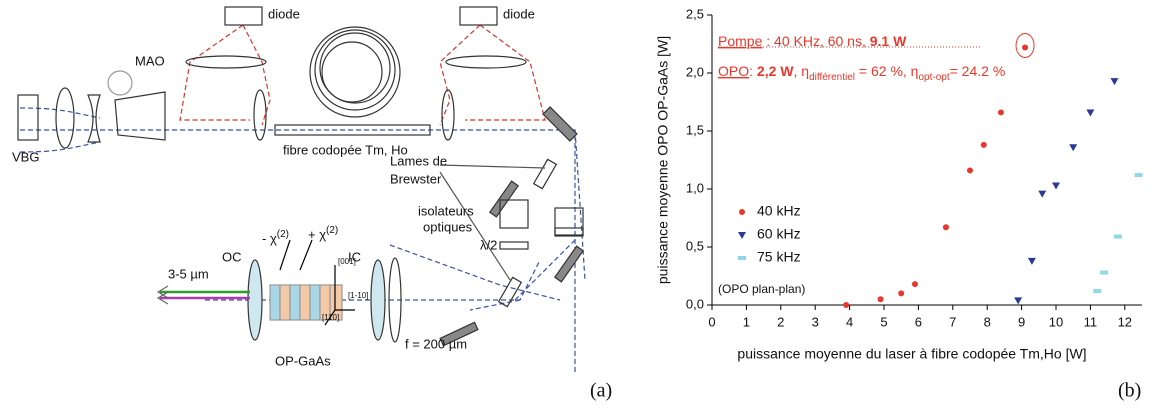 The image size is (1153, 409). What do you see at coordinates (162, 295) in the screenshot?
I see `arrow-head` at bounding box center [162, 295].